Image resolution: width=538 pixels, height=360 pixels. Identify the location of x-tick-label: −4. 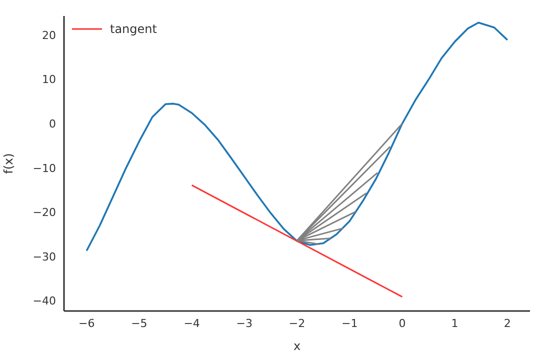
(192, 323).